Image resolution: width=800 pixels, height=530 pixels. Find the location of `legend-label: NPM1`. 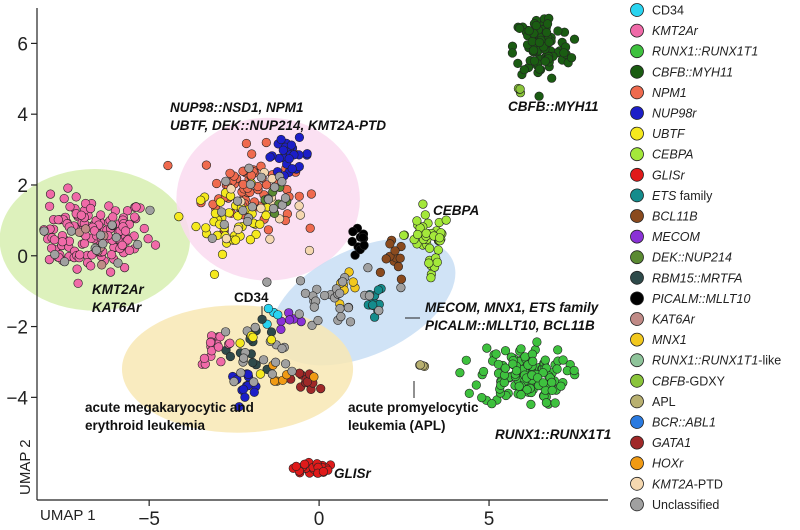

legend-label: NPM1 is located at coordinates (669, 93).